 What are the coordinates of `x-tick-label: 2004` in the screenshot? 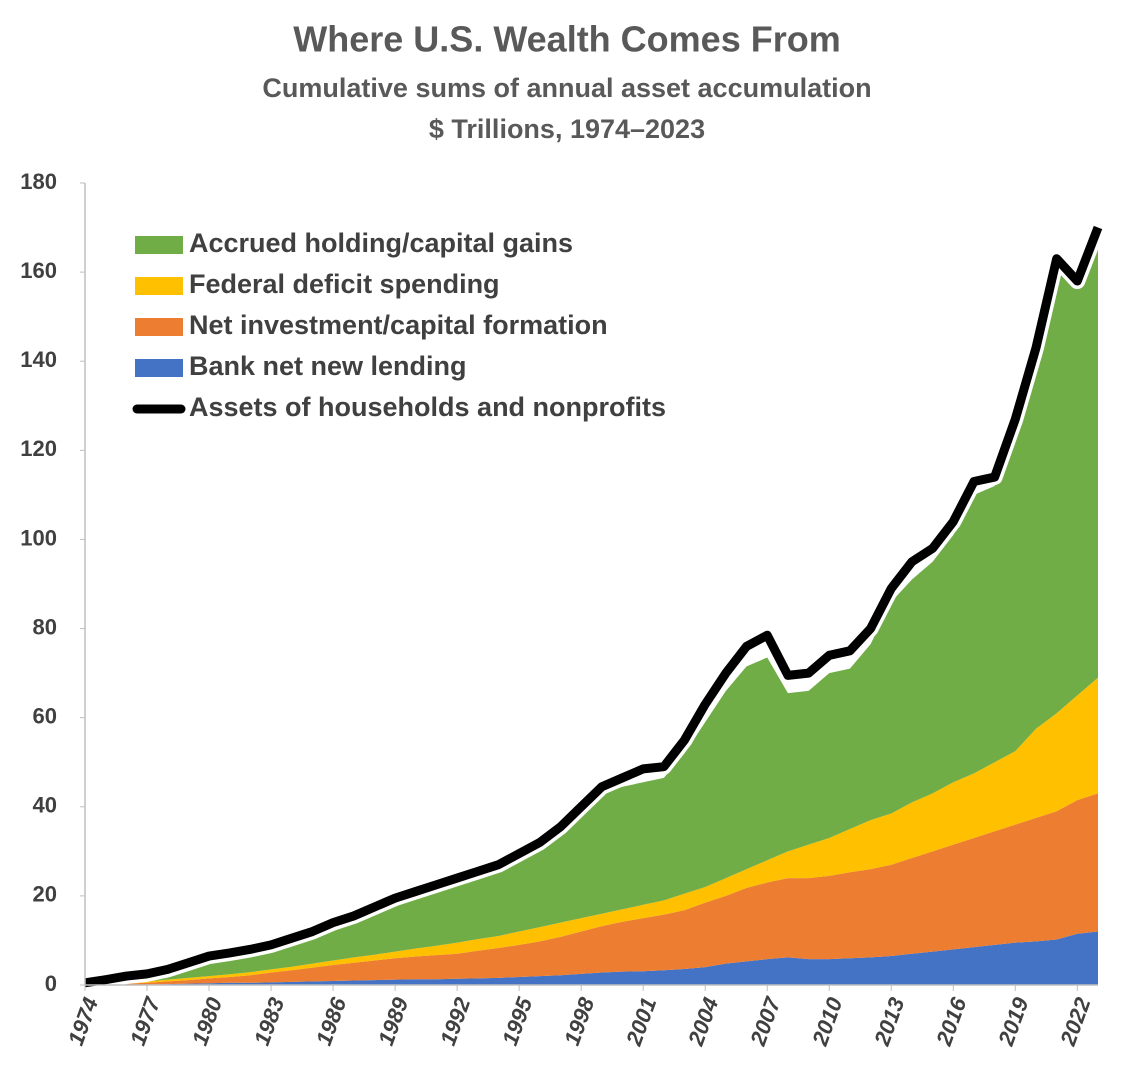 It's located at (703, 1021).